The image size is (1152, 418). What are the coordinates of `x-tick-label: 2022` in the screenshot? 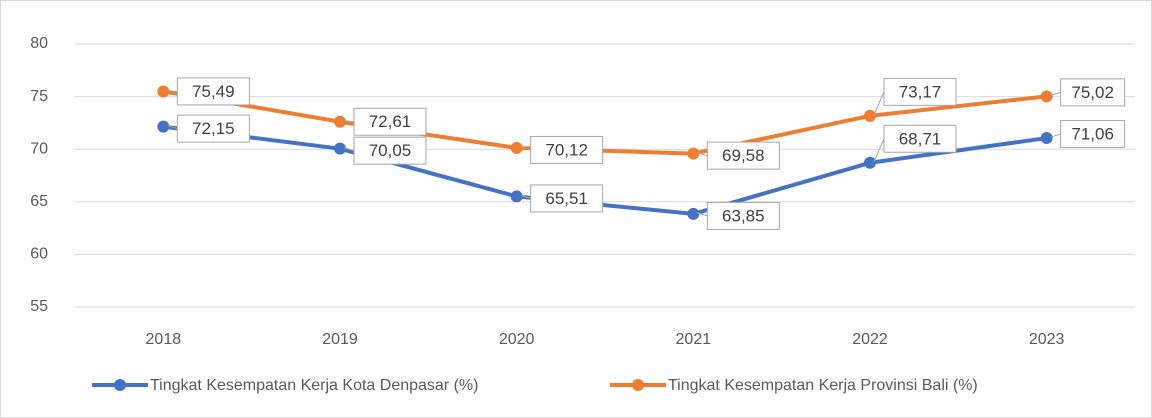 It's located at (870, 339).